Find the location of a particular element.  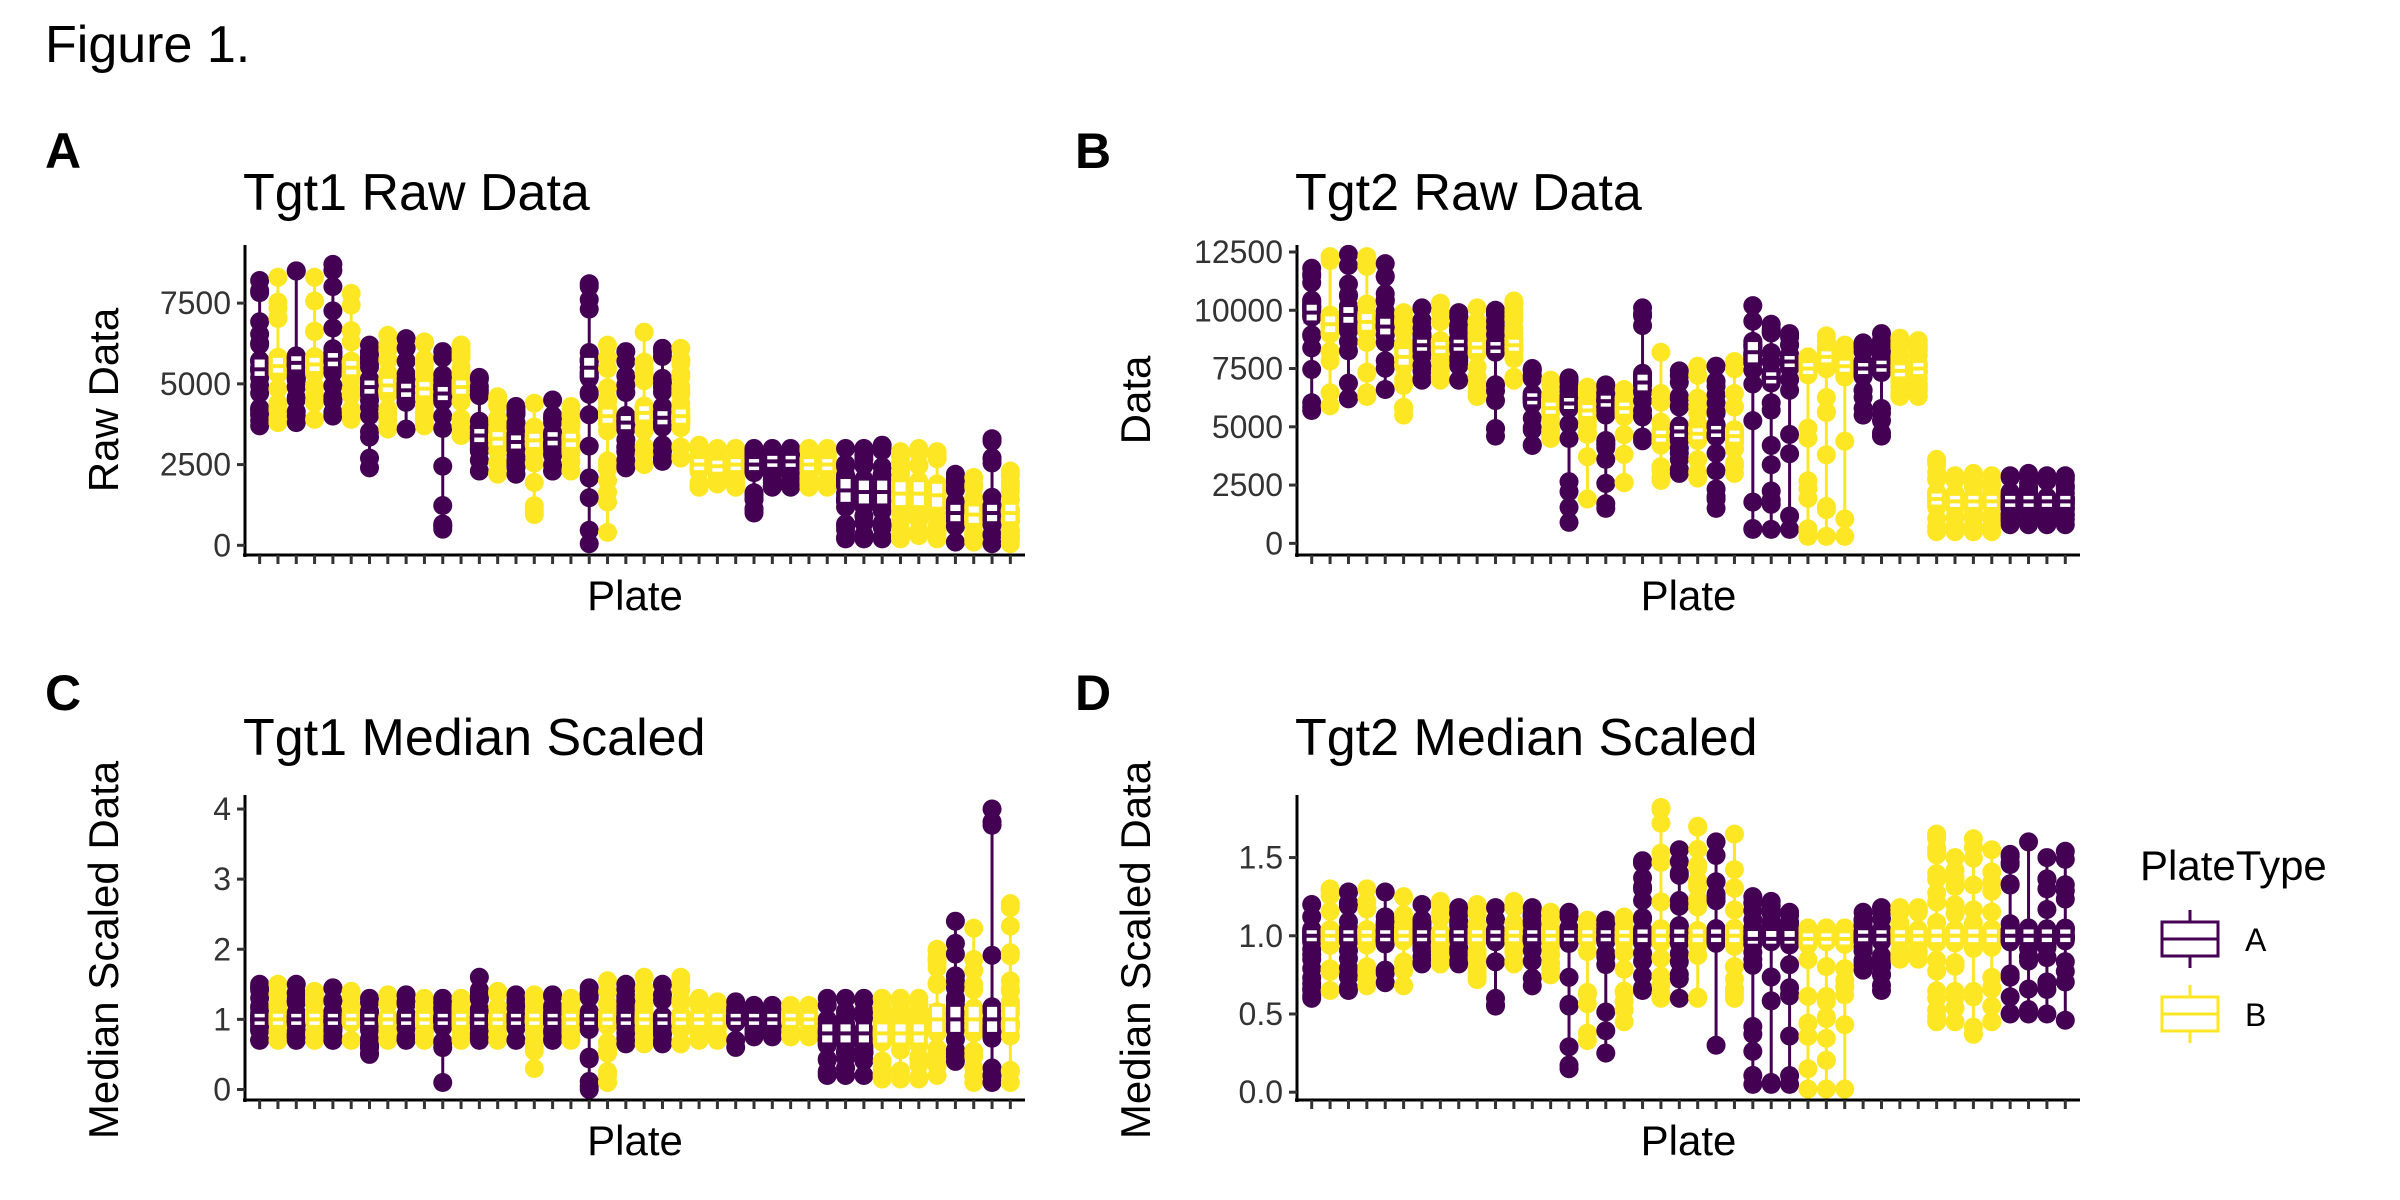

y-tick-label: 3 is located at coordinates (222, 879).